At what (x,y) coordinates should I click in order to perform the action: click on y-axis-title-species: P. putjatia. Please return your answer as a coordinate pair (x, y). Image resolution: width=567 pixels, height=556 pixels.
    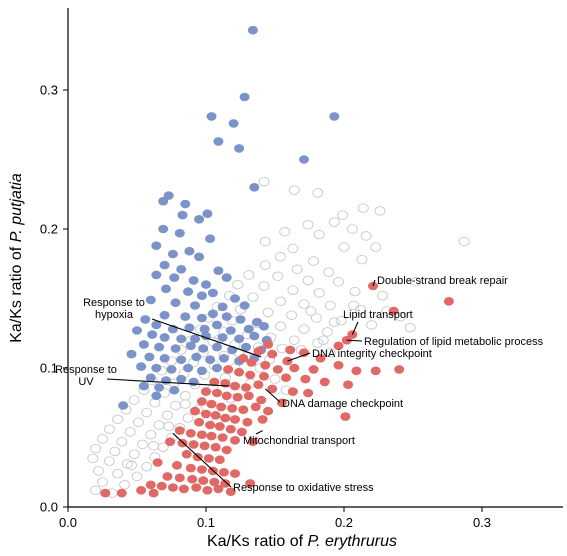
    Looking at the image, I should click on (16, 207).